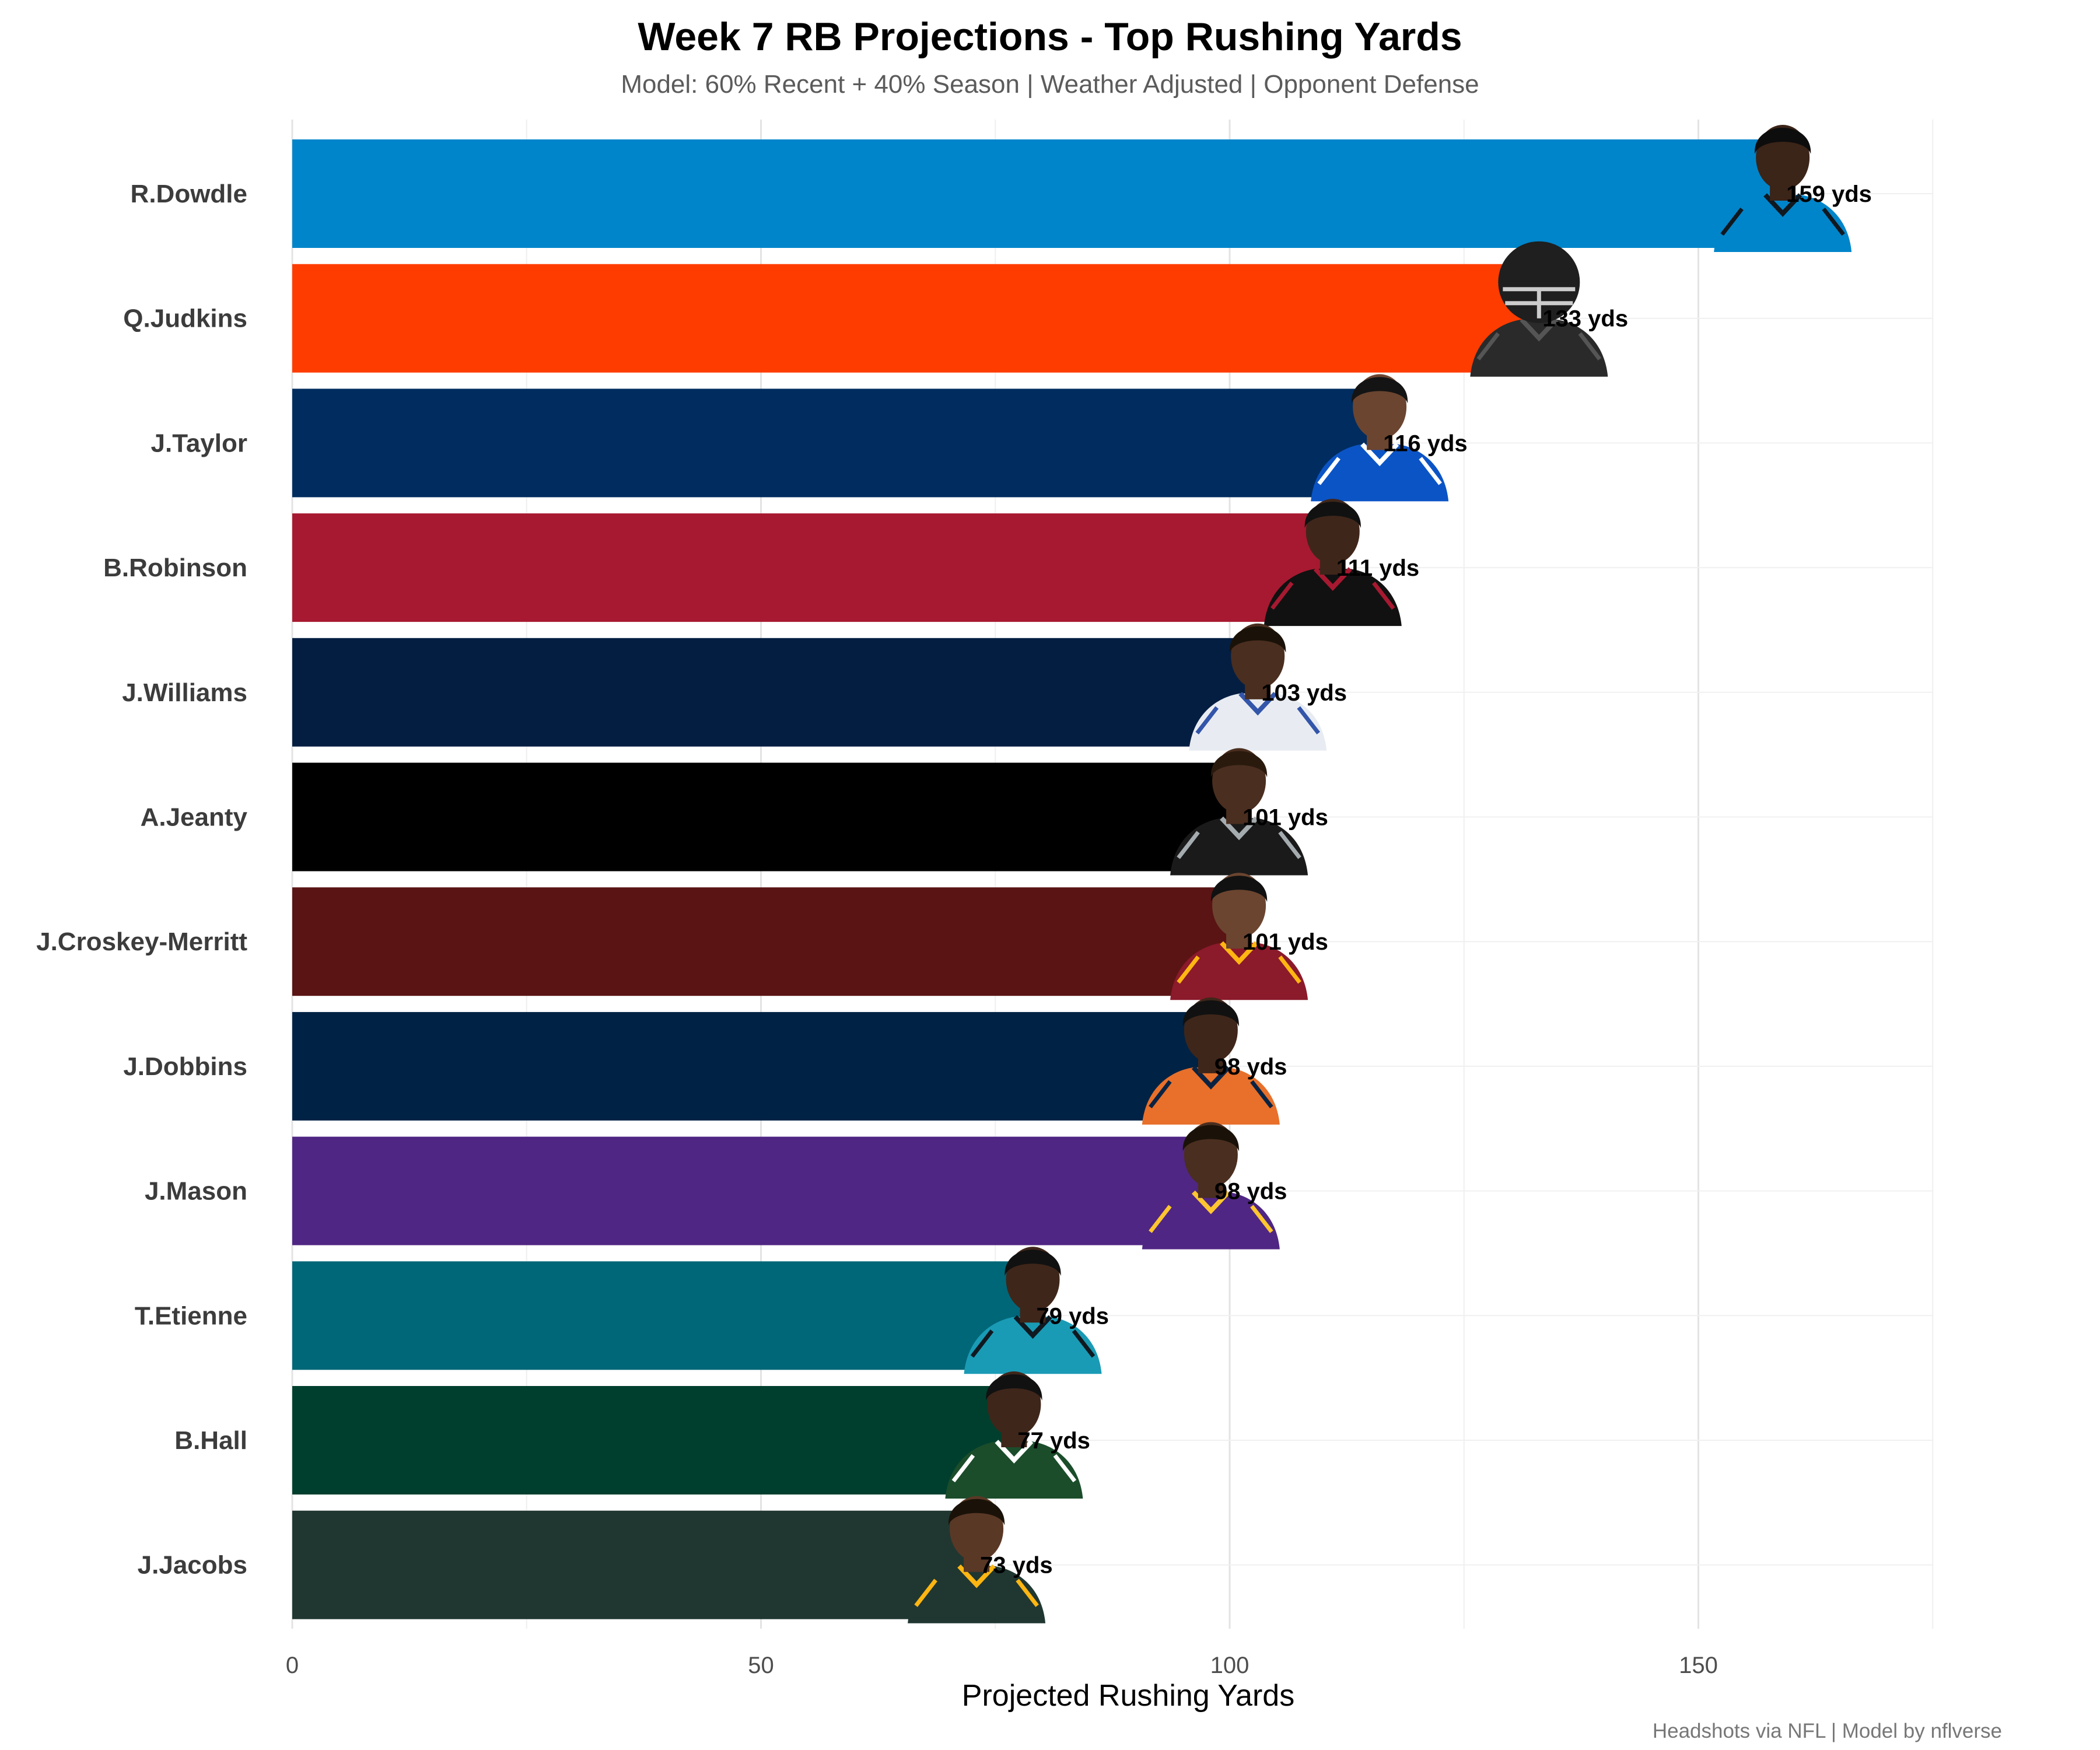 This screenshot has height=1750, width=2100. I want to click on bar-j-mason, so click(751, 1190).